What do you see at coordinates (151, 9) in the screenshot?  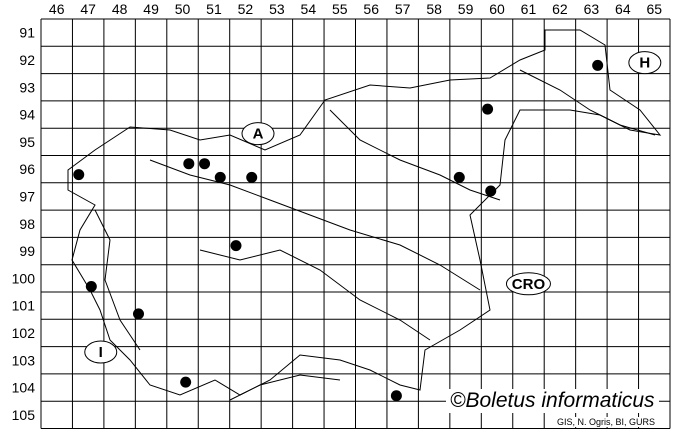 I see `column-label: 49` at bounding box center [151, 9].